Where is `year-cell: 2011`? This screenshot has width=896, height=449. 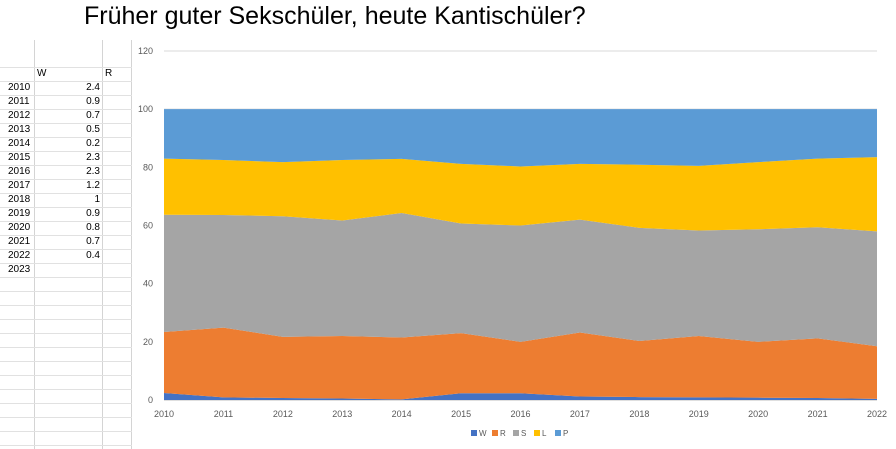
year-cell: 2011 is located at coordinates (19, 101).